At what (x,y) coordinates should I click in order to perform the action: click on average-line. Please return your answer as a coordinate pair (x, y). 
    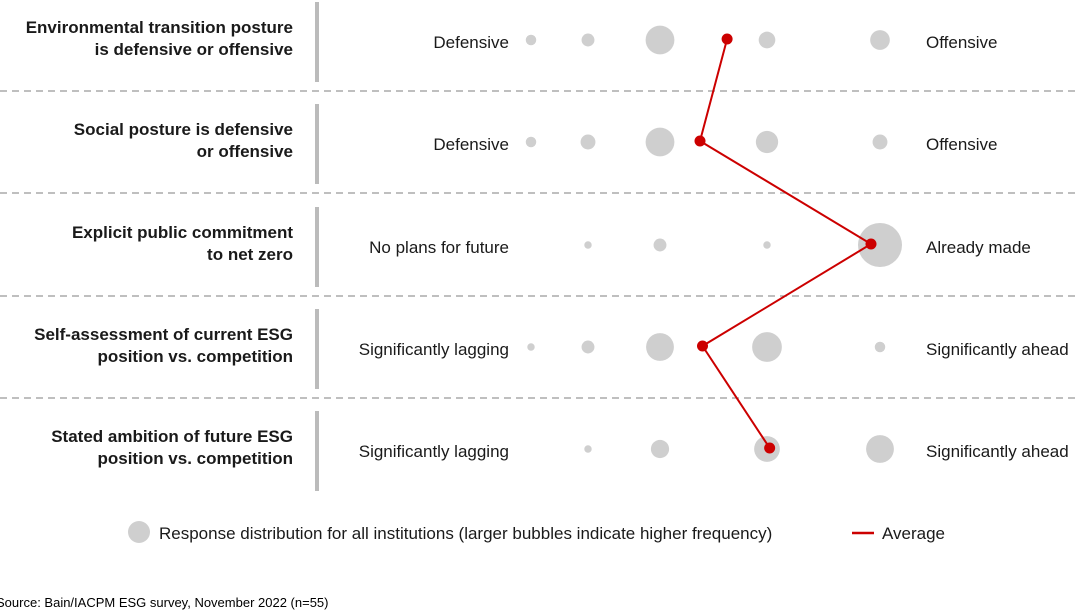
    Looking at the image, I should click on (785, 243).